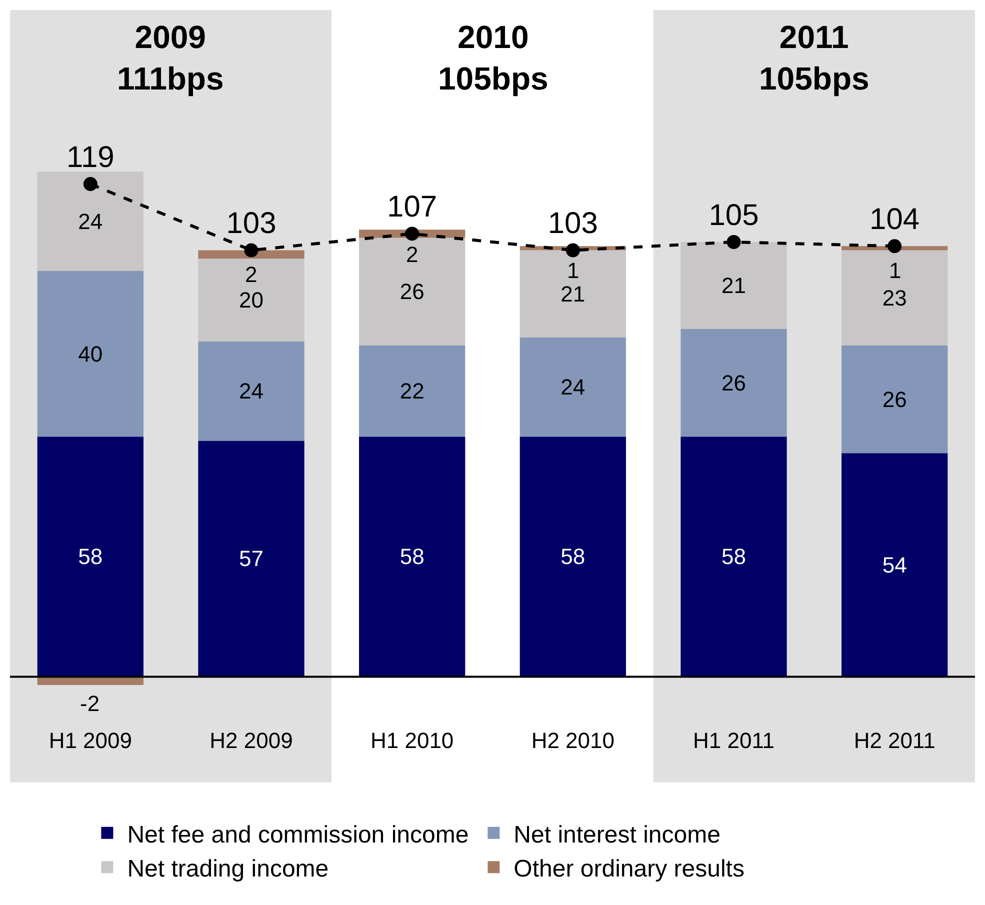 Image resolution: width=985 pixels, height=905 pixels. I want to click on data-label: -2, so click(90, 703).